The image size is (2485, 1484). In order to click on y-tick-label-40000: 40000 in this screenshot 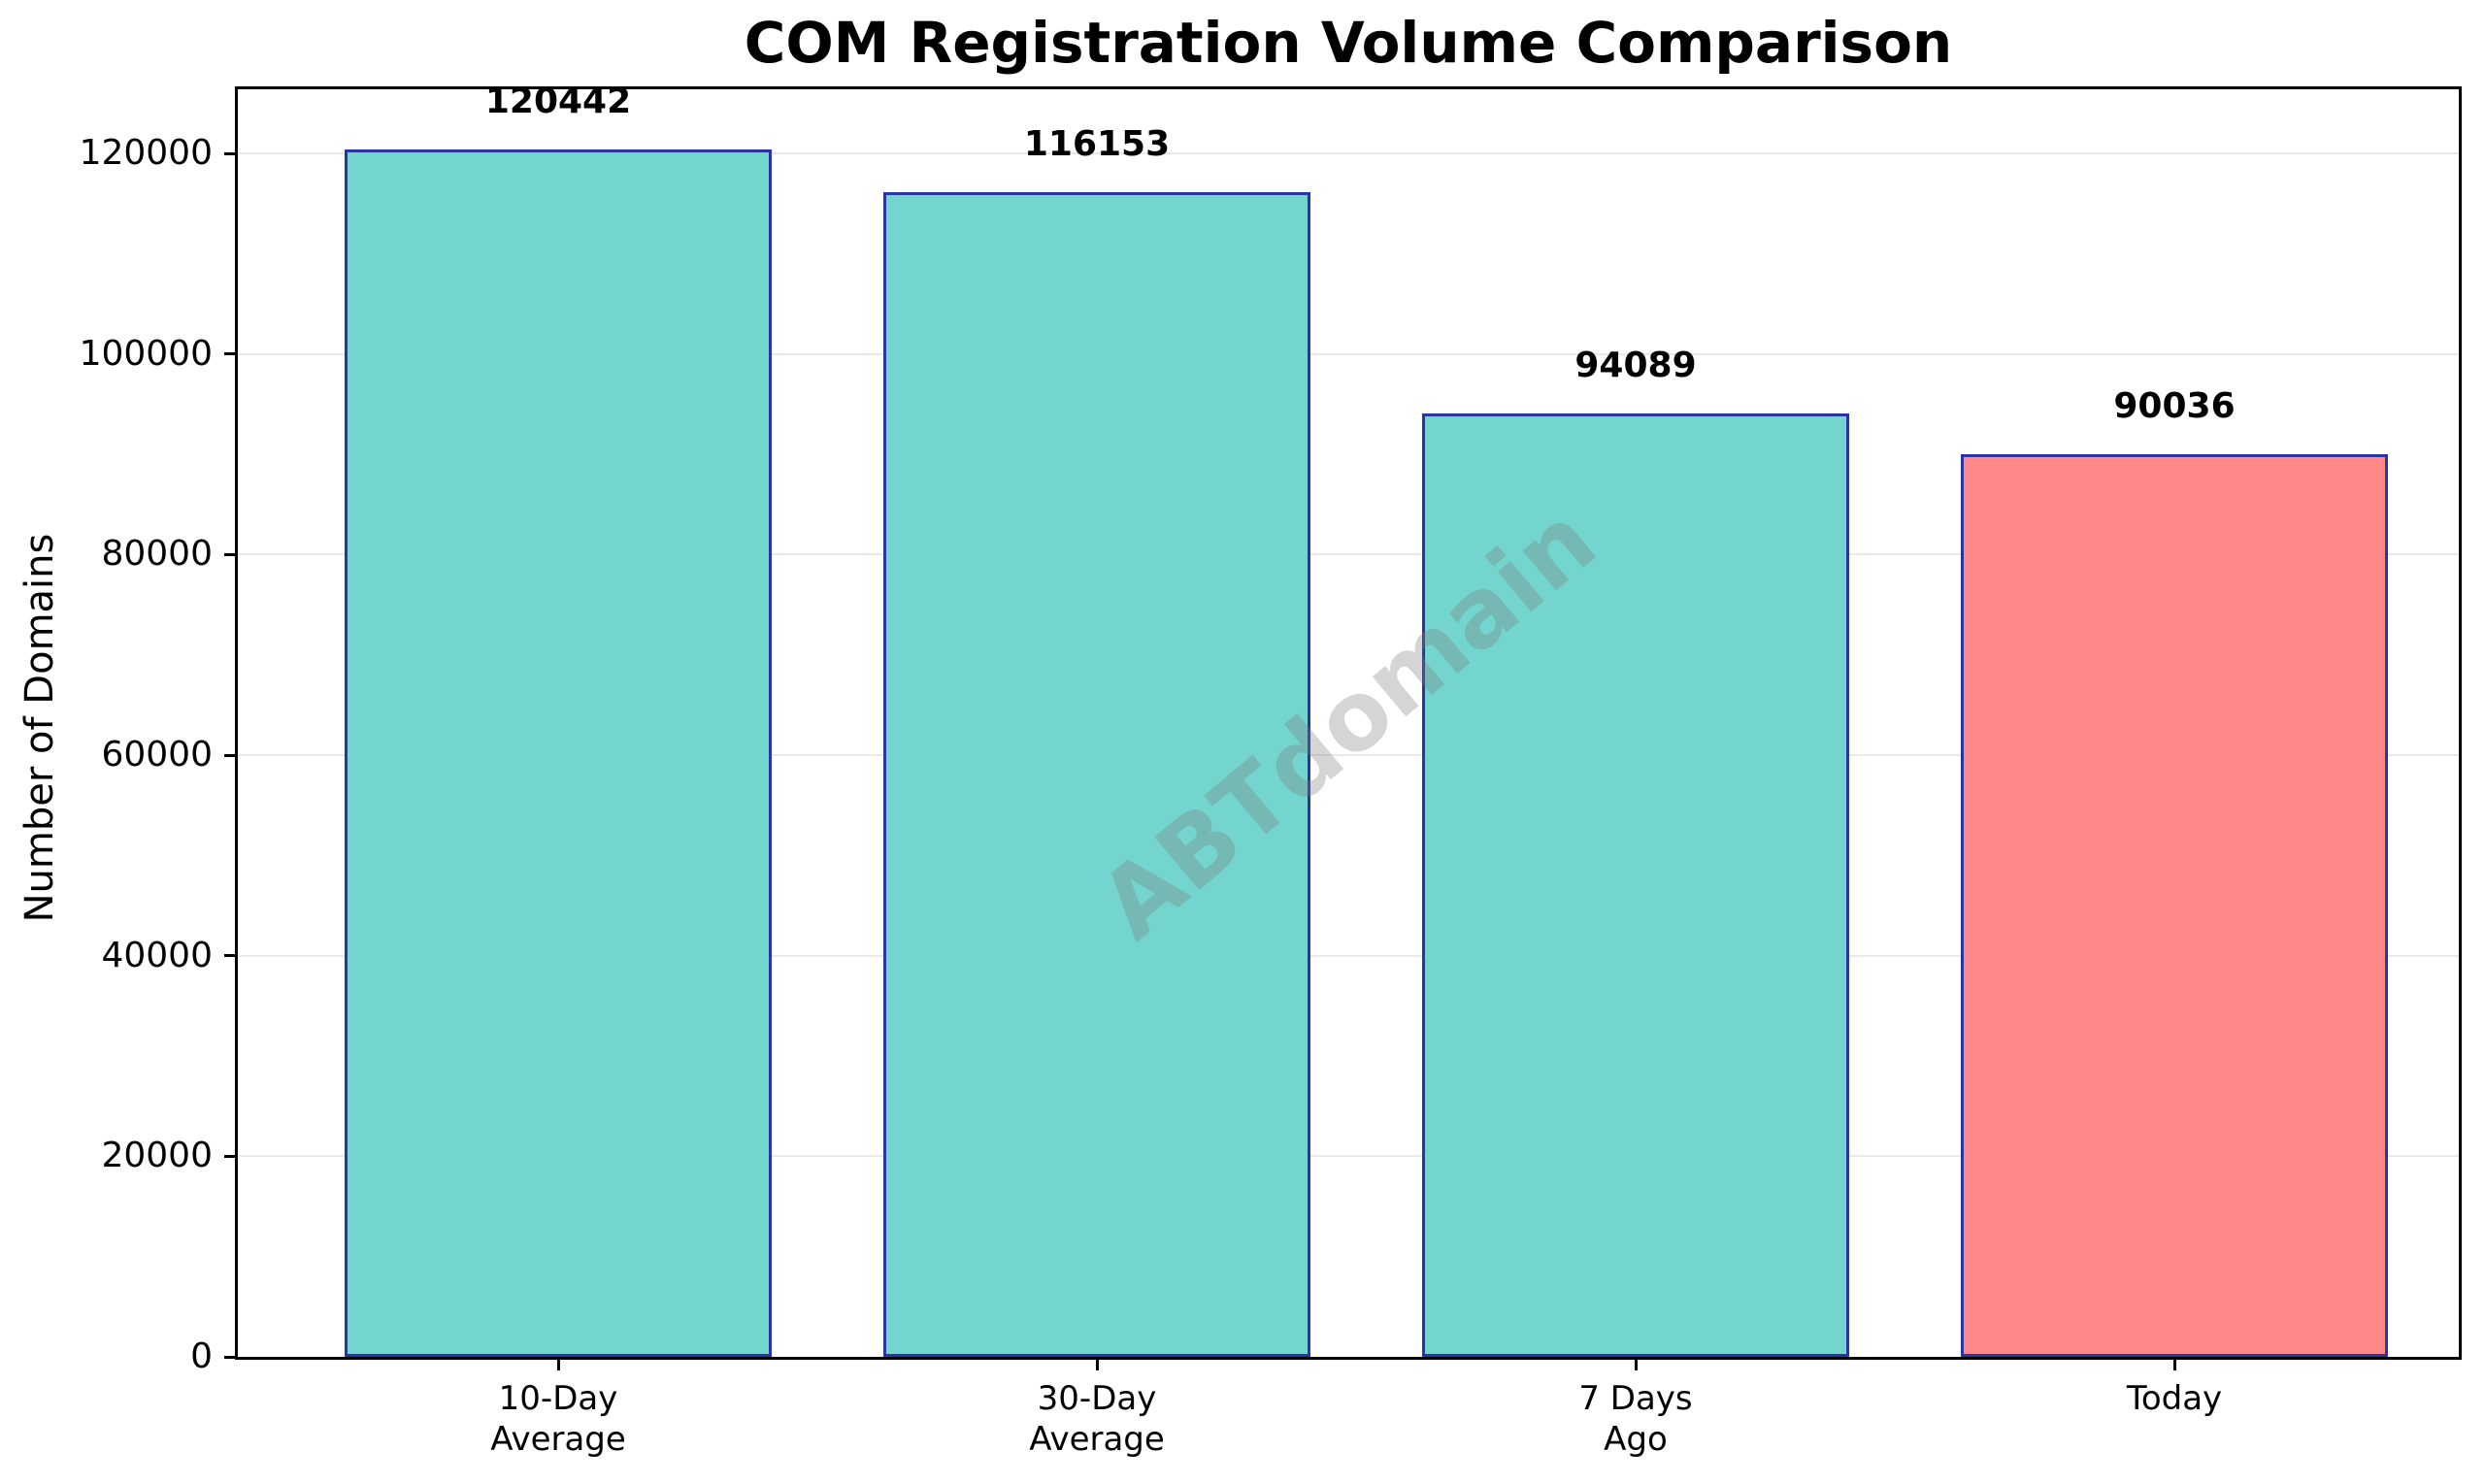, I will do `click(157, 955)`.